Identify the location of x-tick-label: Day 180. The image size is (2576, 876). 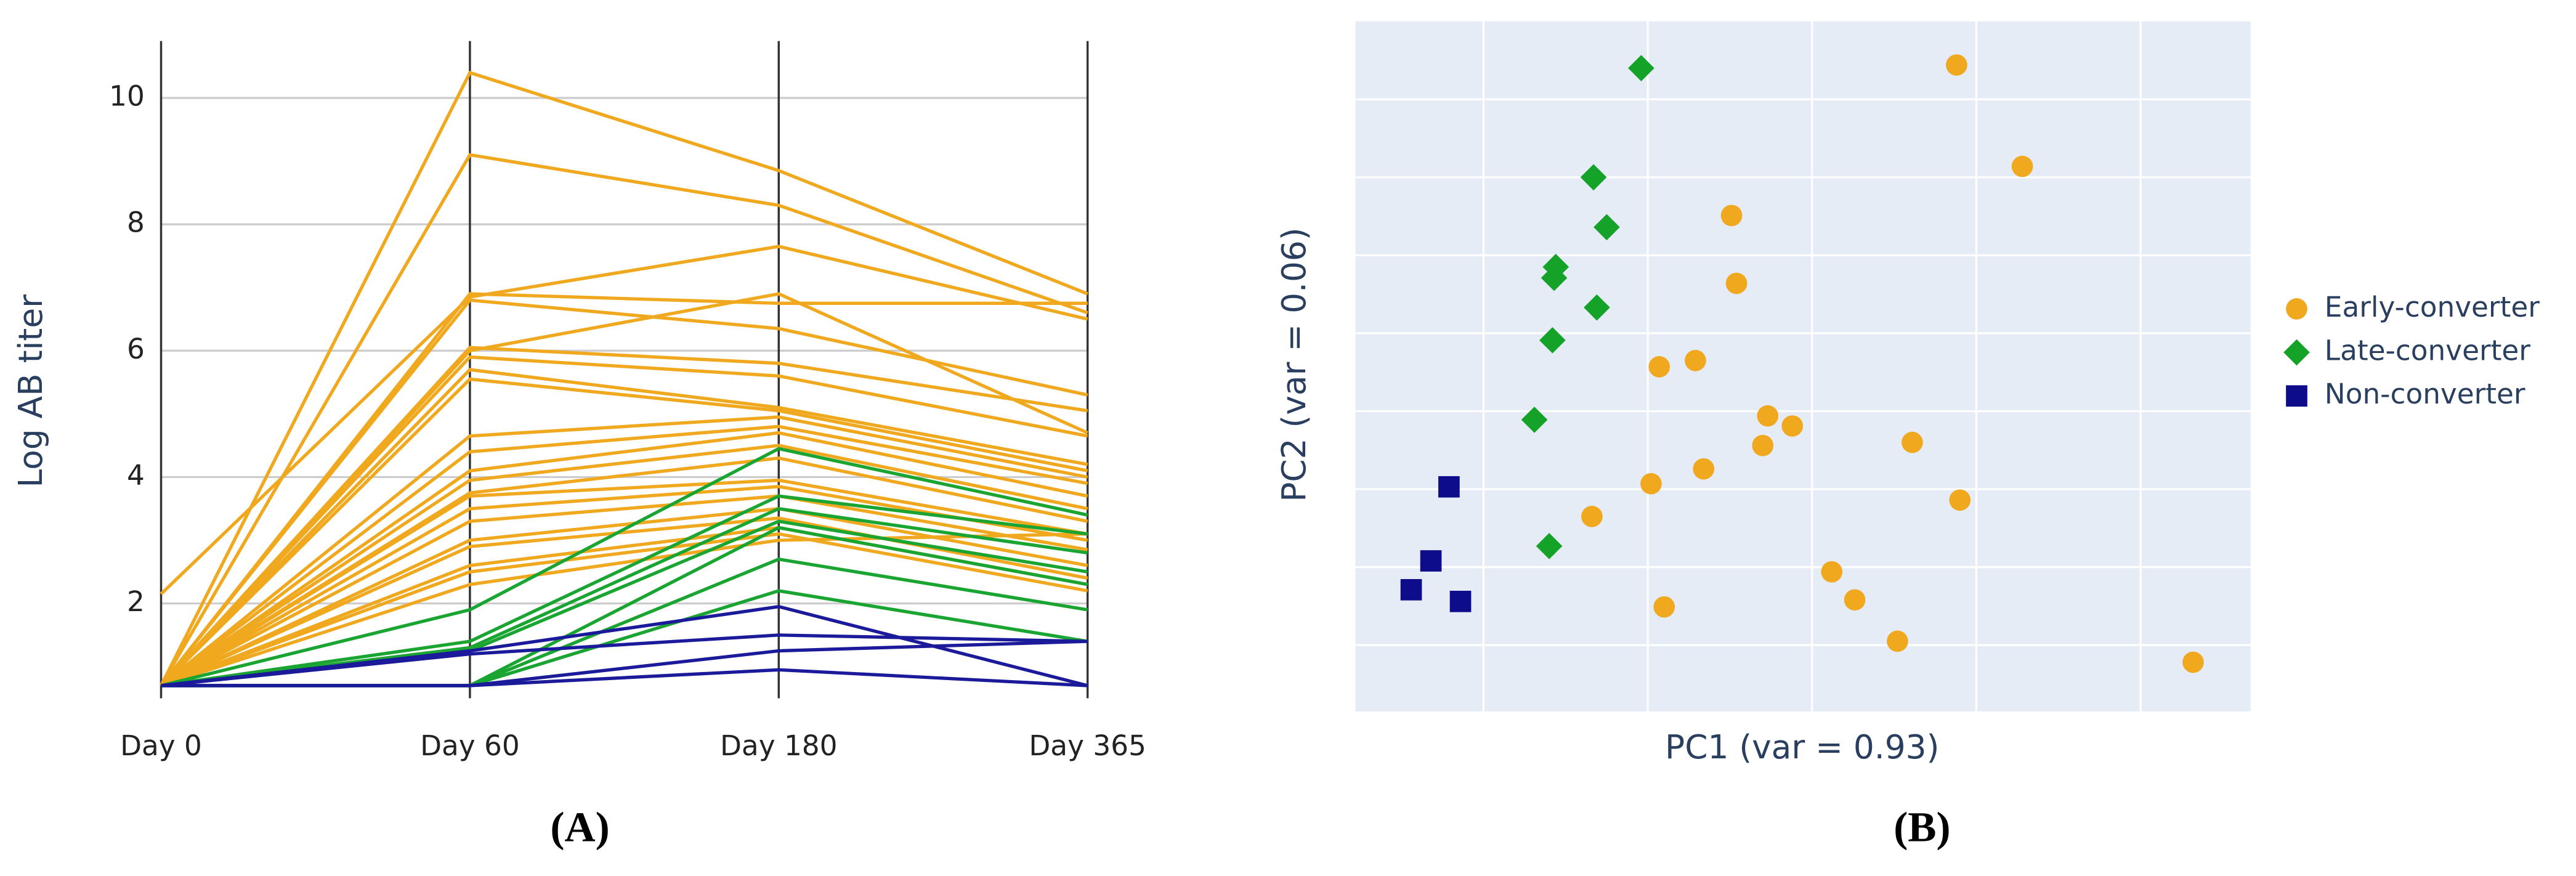
(778, 745).